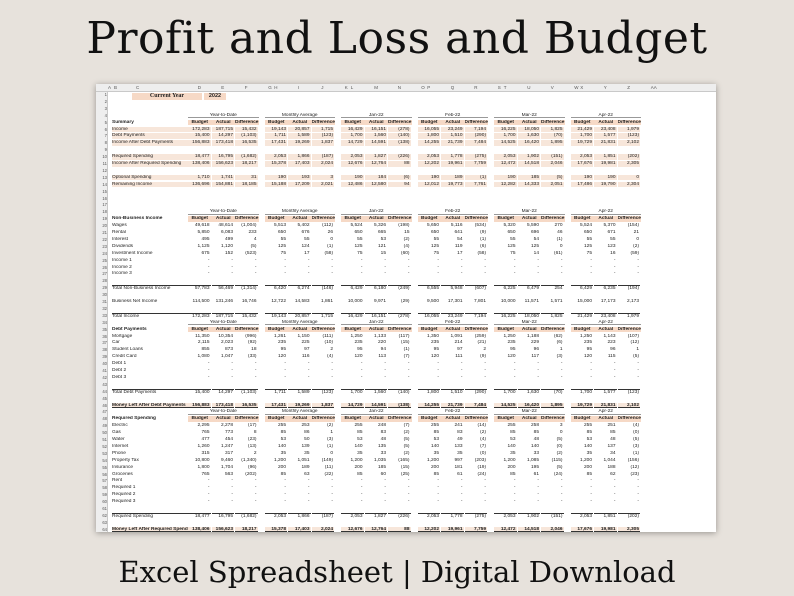 The image size is (794, 596). I want to click on value-cell: (70), so click(552, 391).